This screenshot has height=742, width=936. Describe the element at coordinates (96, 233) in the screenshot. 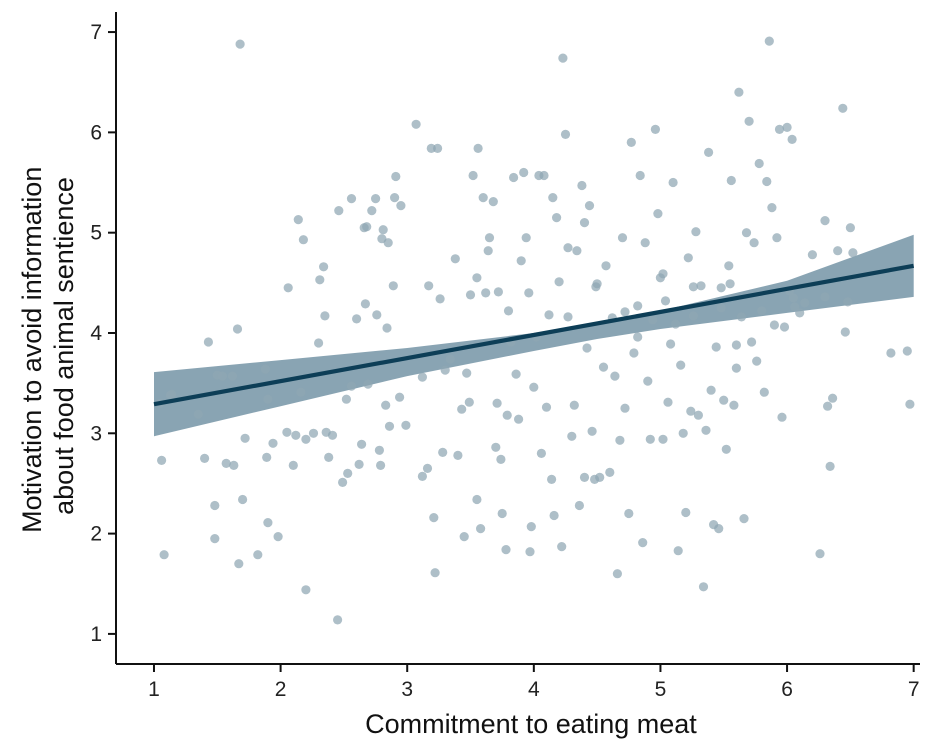

I see `y-tick-label-5: 5` at that location.